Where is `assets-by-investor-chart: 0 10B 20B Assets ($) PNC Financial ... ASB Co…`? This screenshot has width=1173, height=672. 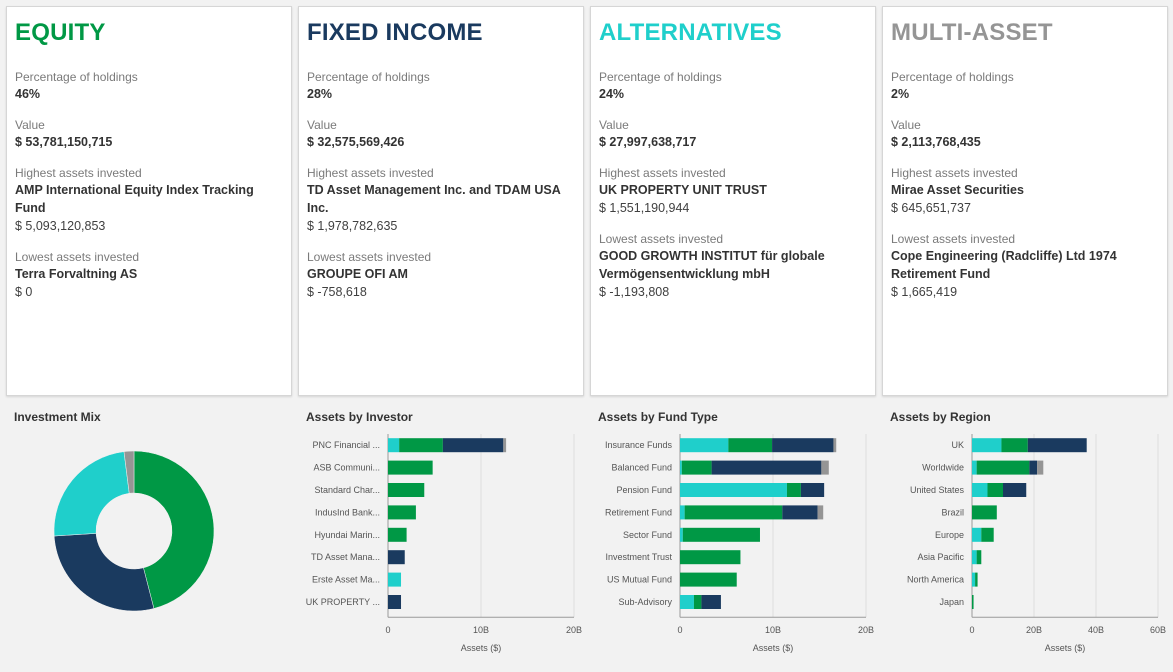 assets-by-investor-chart: 0 10B 20B Assets ($) PNC Financial ... ASB Co… is located at coordinates (441, 550).